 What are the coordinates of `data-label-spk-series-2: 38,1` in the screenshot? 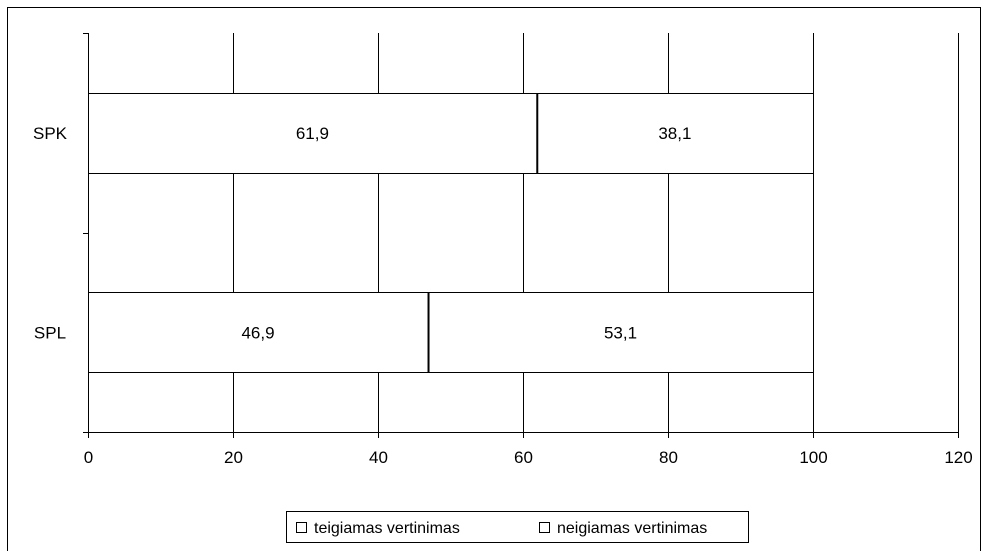 It's located at (674, 133).